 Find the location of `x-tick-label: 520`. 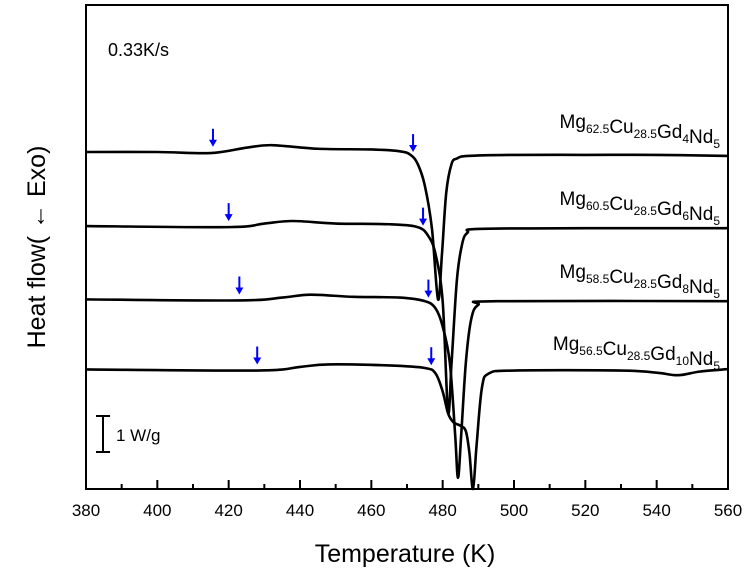

x-tick-label: 520 is located at coordinates (585, 510).